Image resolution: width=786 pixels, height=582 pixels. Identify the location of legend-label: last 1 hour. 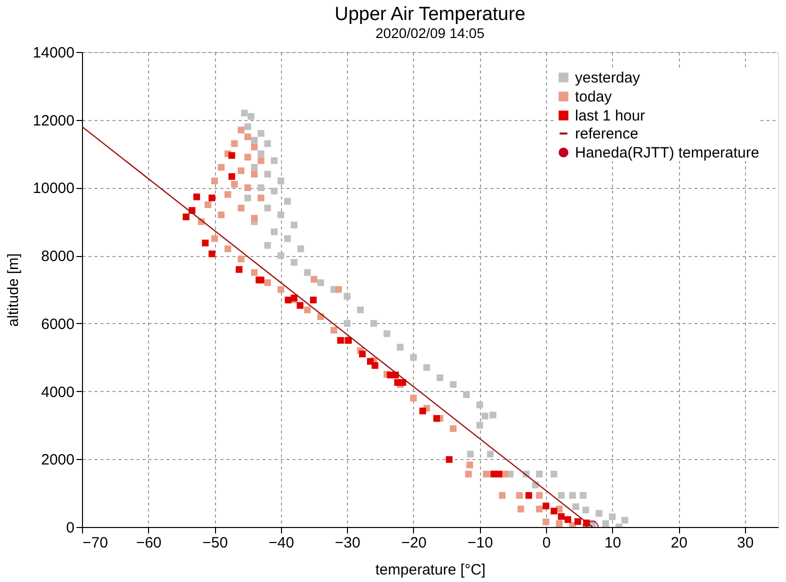
(610, 116).